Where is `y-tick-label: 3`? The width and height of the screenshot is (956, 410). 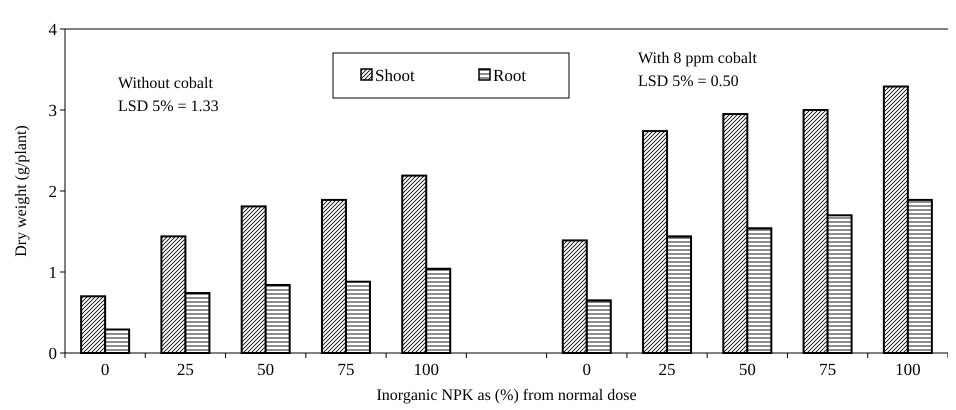
y-tick-label: 3 is located at coordinates (52, 110).